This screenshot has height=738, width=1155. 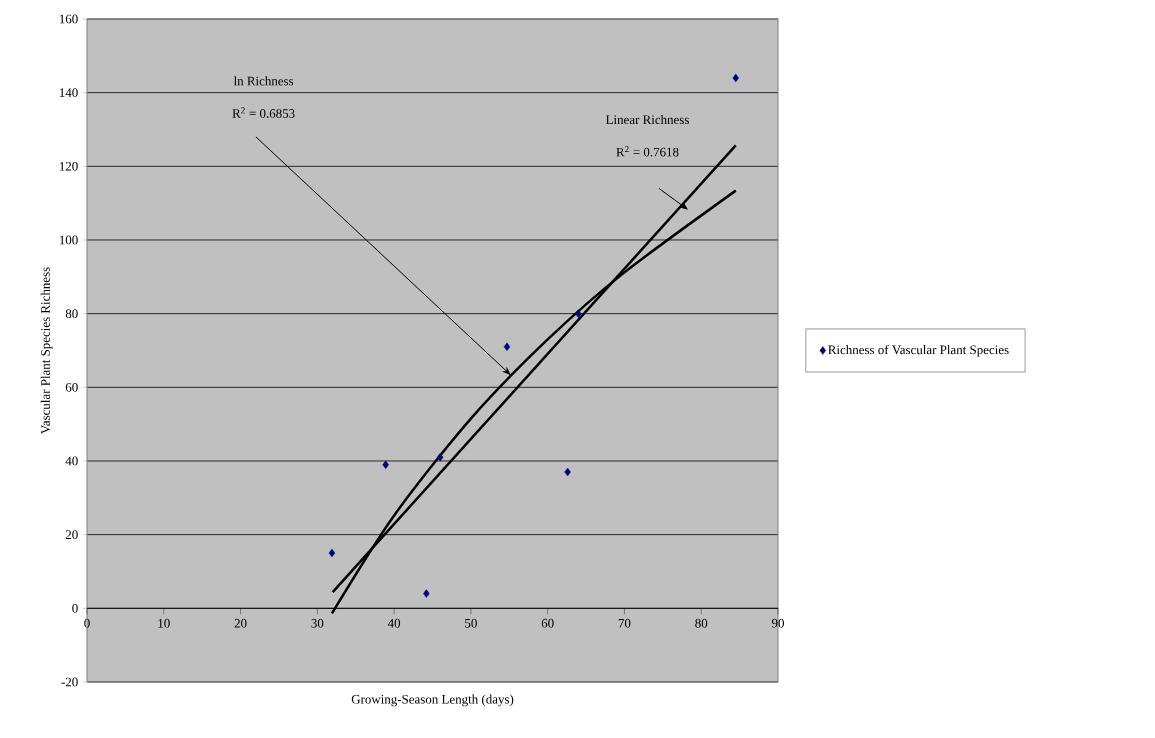 I want to click on annotation: R$^{2}$ = 0.6853, so click(x=263, y=112).